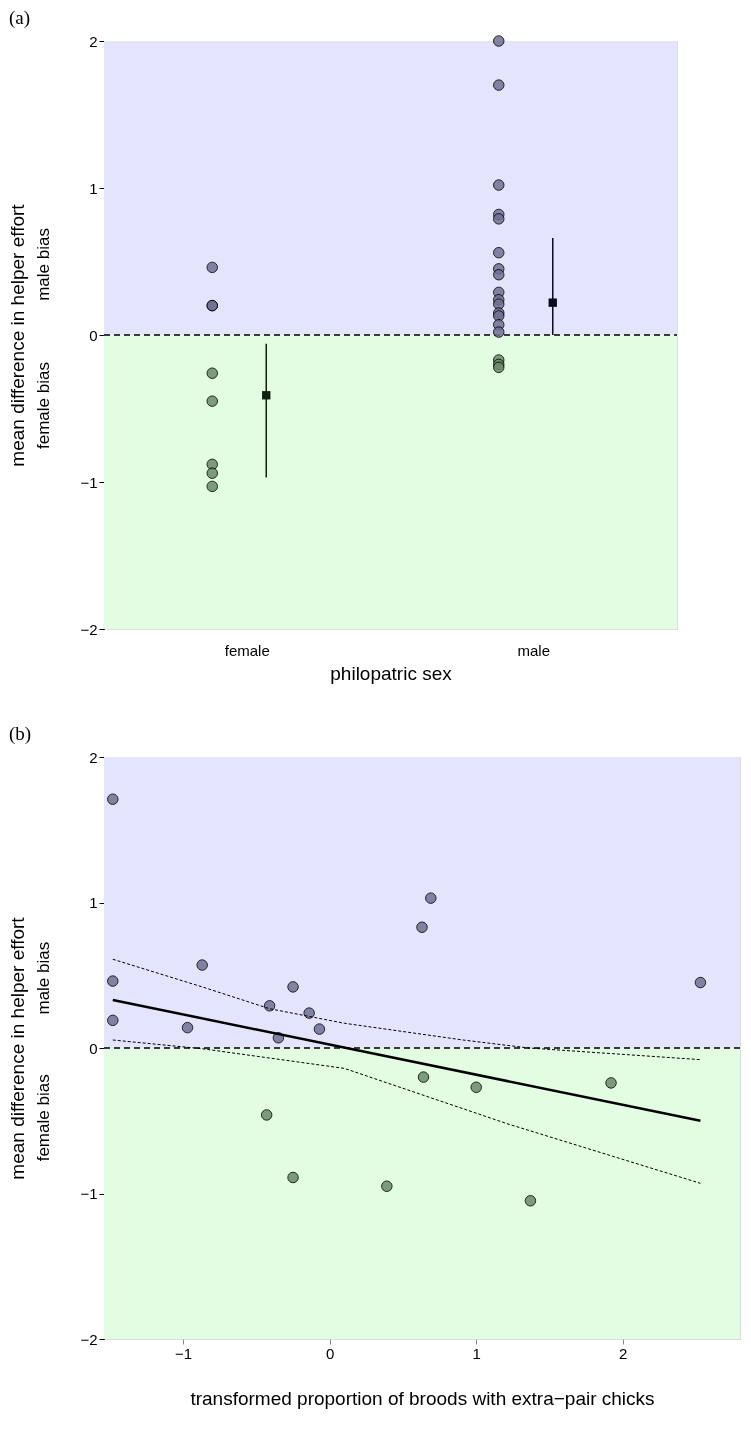 This screenshot has width=751, height=1432. I want to click on x-tick-label: male, so click(534, 650).